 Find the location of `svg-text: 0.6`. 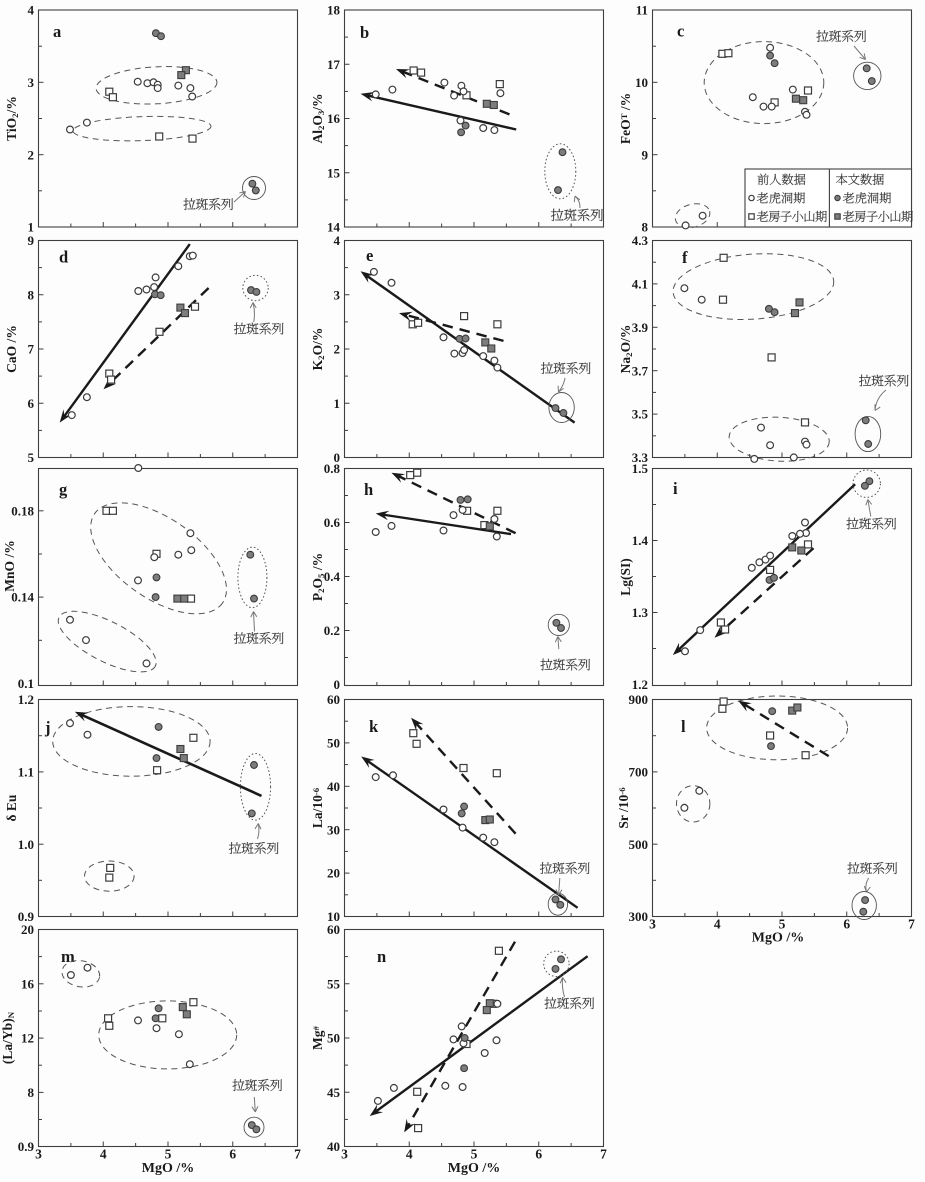

svg-text: 0.6 is located at coordinates (332, 522).